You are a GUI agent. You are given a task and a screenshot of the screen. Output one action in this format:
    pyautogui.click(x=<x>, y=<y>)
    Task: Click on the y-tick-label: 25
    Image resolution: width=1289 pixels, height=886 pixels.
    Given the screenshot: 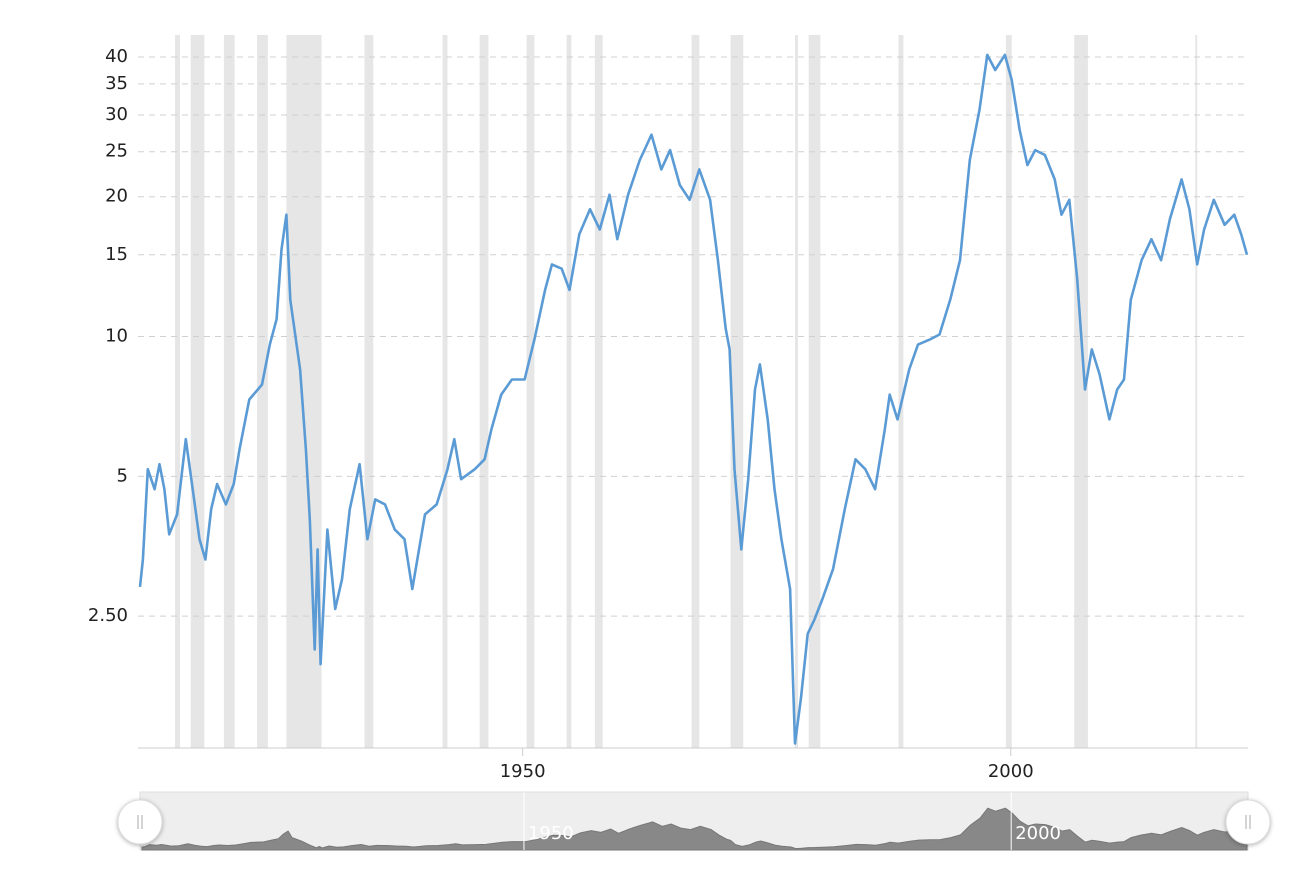 What is the action you would take?
    pyautogui.click(x=116, y=151)
    